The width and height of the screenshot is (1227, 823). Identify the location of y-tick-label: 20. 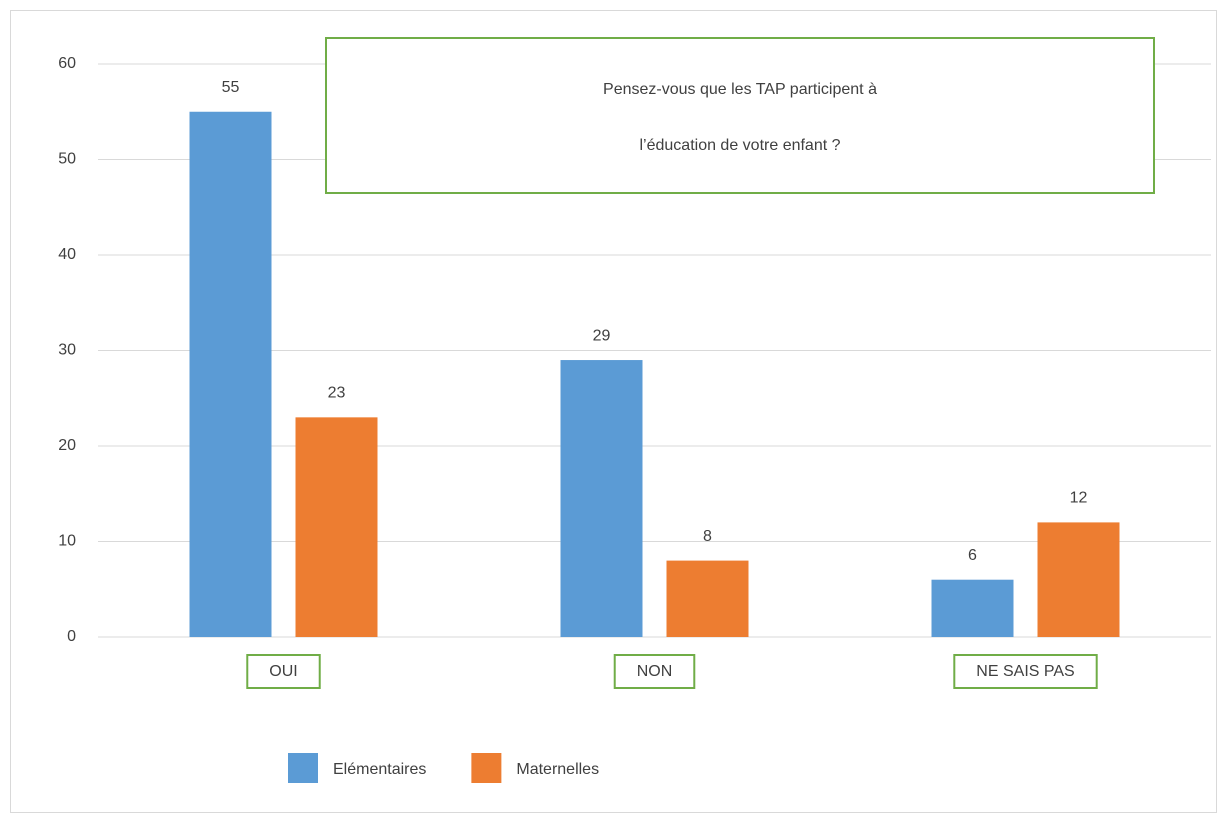
(67, 445).